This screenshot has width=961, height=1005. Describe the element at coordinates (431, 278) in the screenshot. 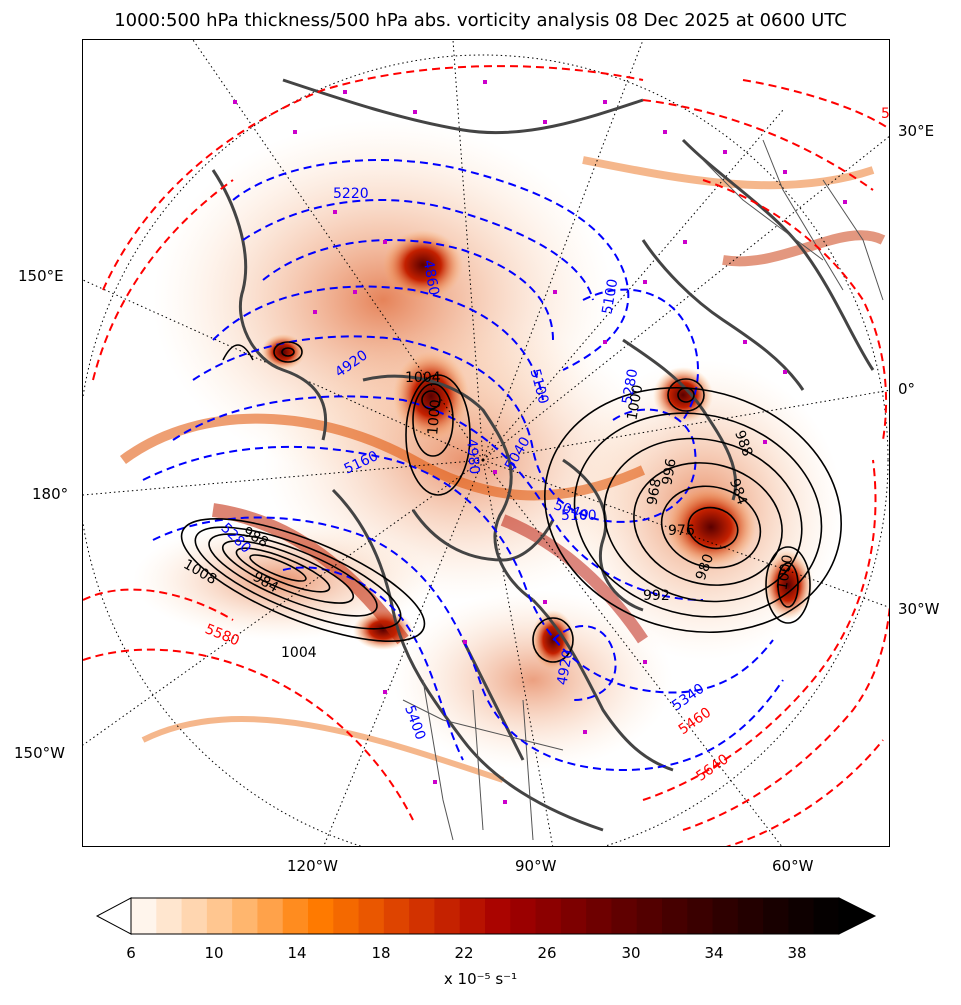

I see `thickness-label: 4860` at that location.